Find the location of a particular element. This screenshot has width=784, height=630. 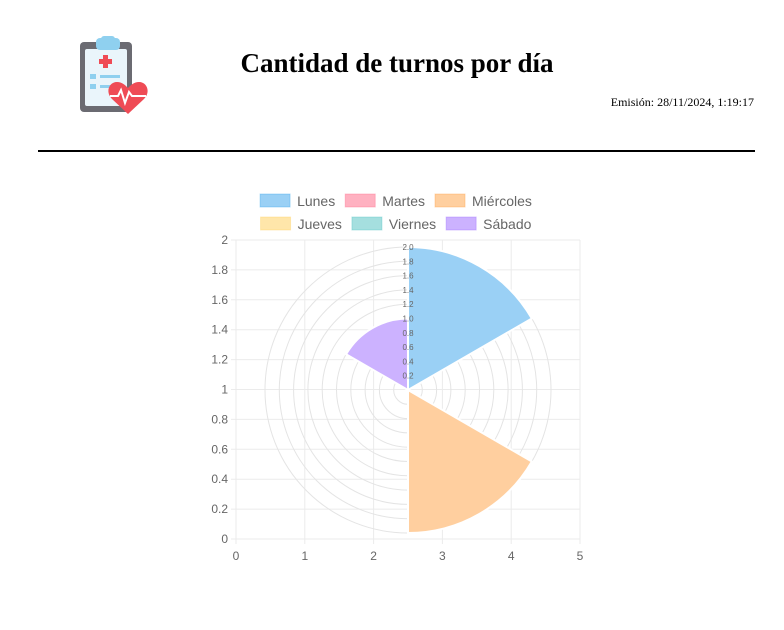

y-tick-label: 0.2 is located at coordinates (219, 509).